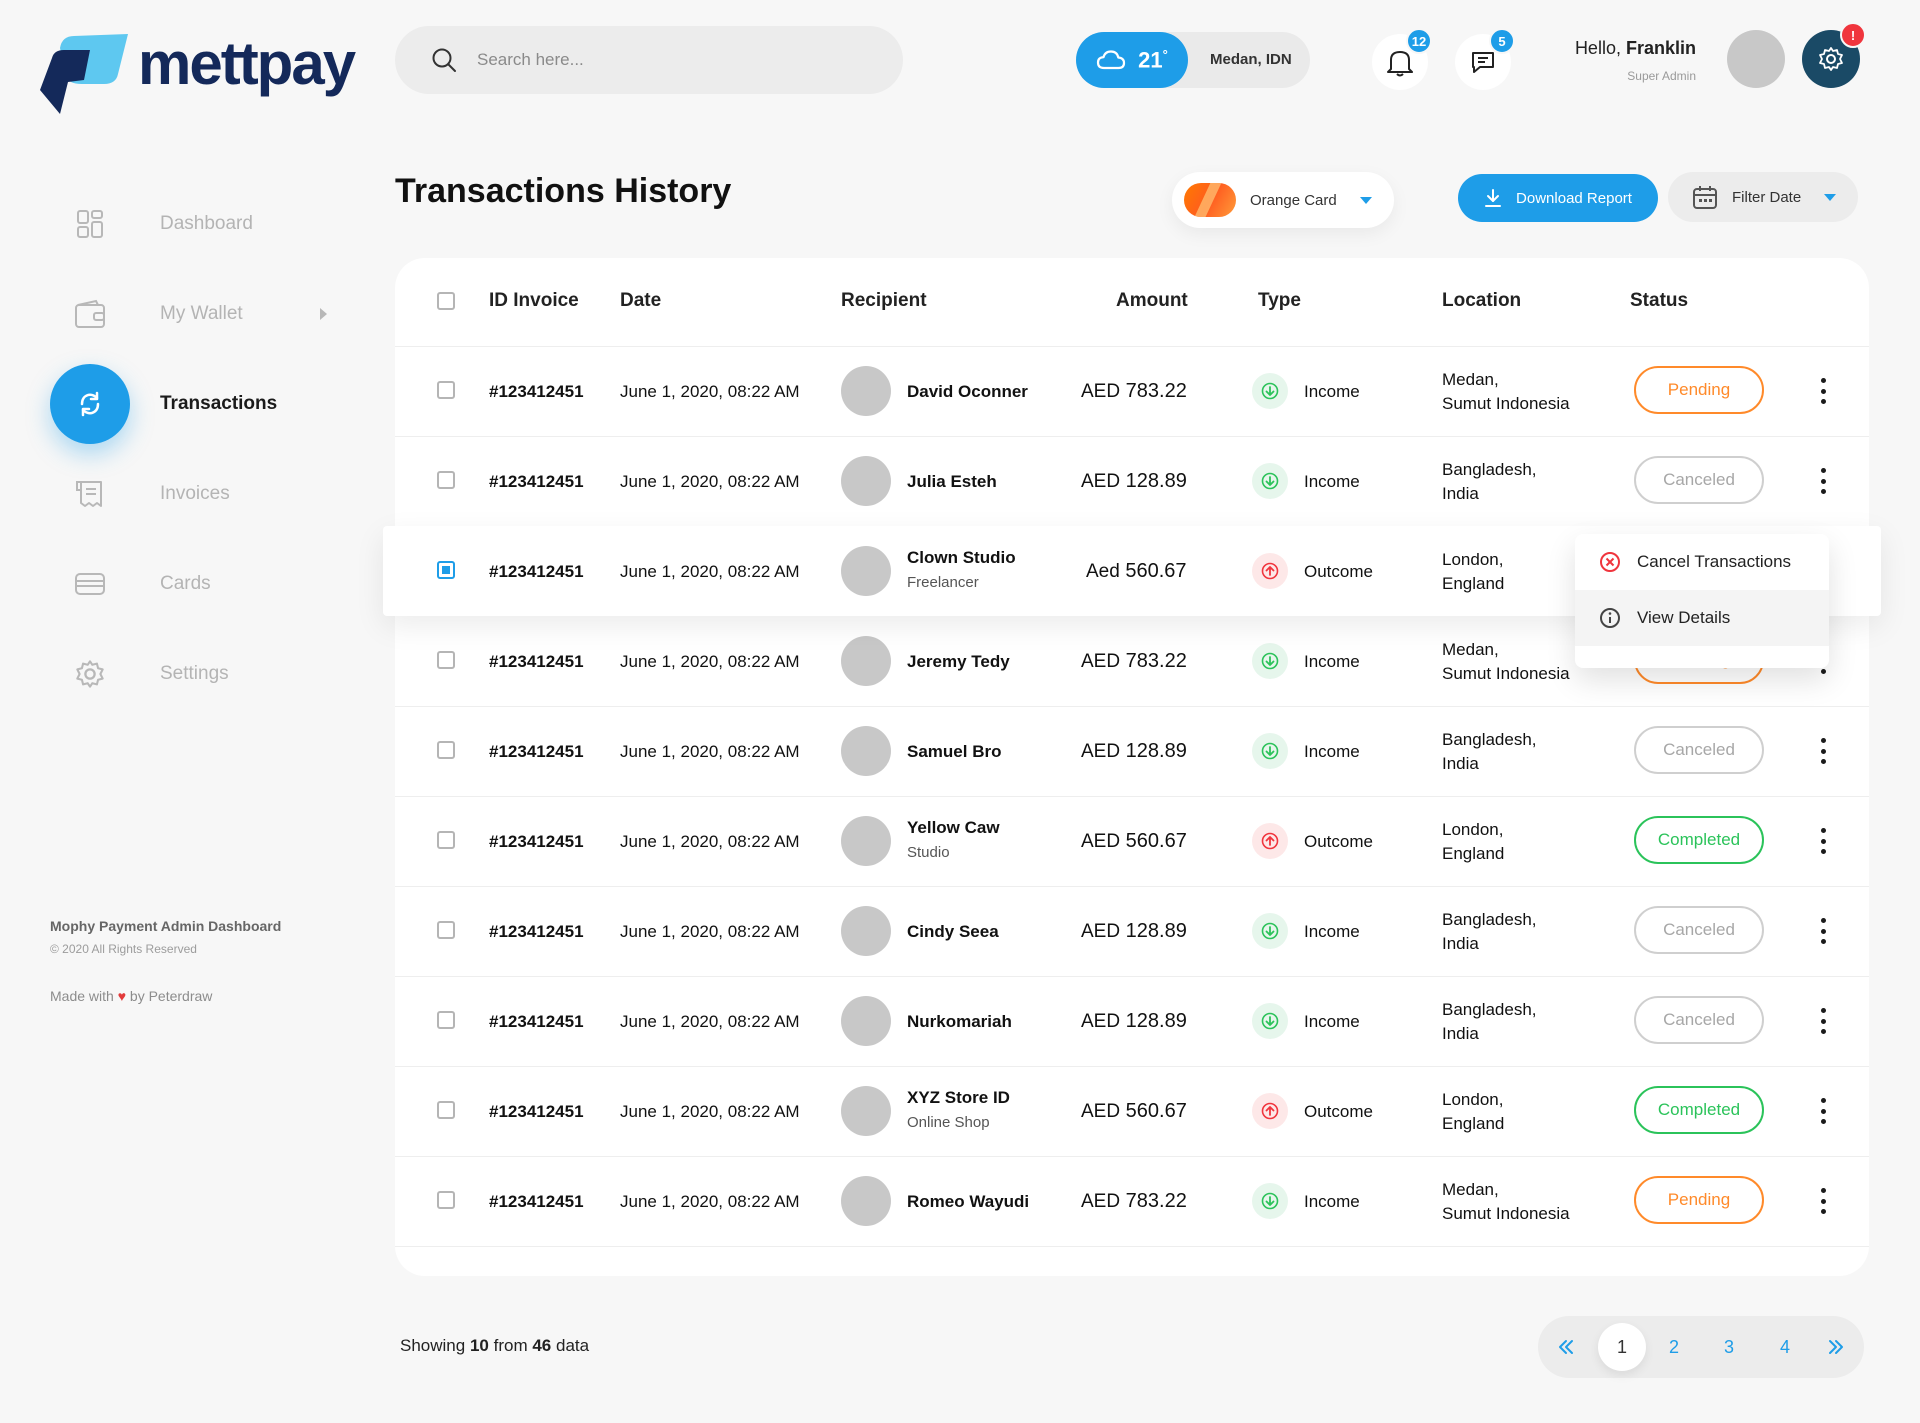 This screenshot has width=1920, height=1423. I want to click on transaction-date: June 1, 2020, 08:22 AM, so click(710, 751).